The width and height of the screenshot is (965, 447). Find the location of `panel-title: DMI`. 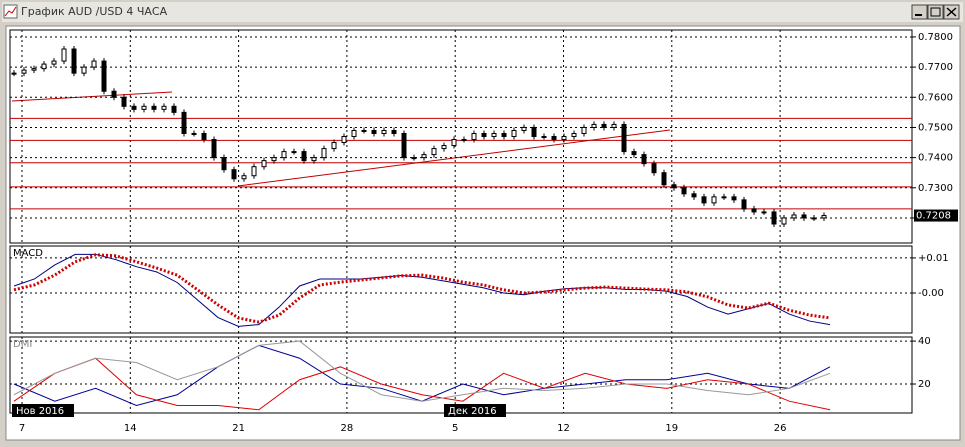

panel-title: DMI is located at coordinates (22, 344).